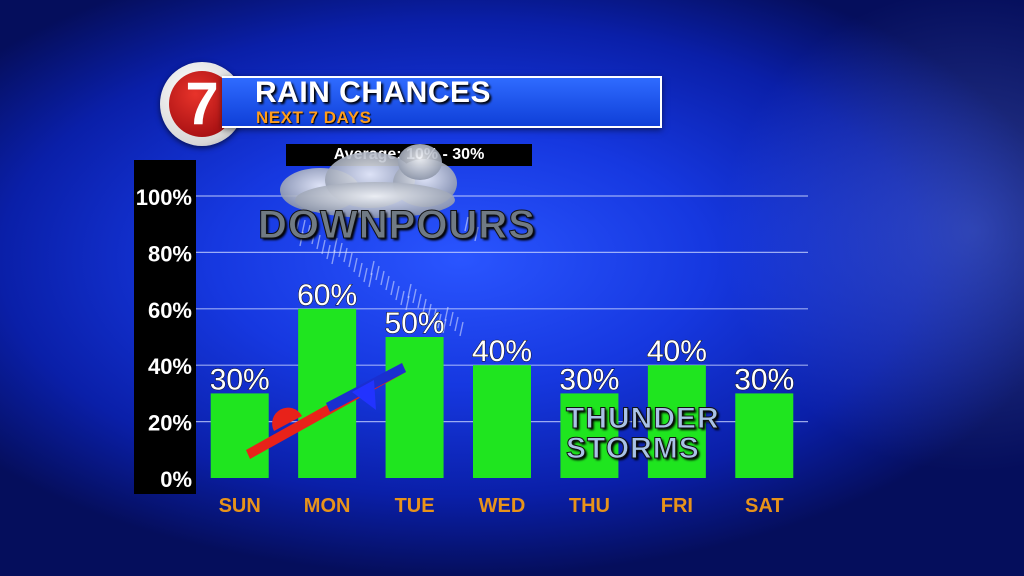 This screenshot has width=1024, height=576. What do you see at coordinates (589, 506) in the screenshot?
I see `x-tick-label-thu: THU` at bounding box center [589, 506].